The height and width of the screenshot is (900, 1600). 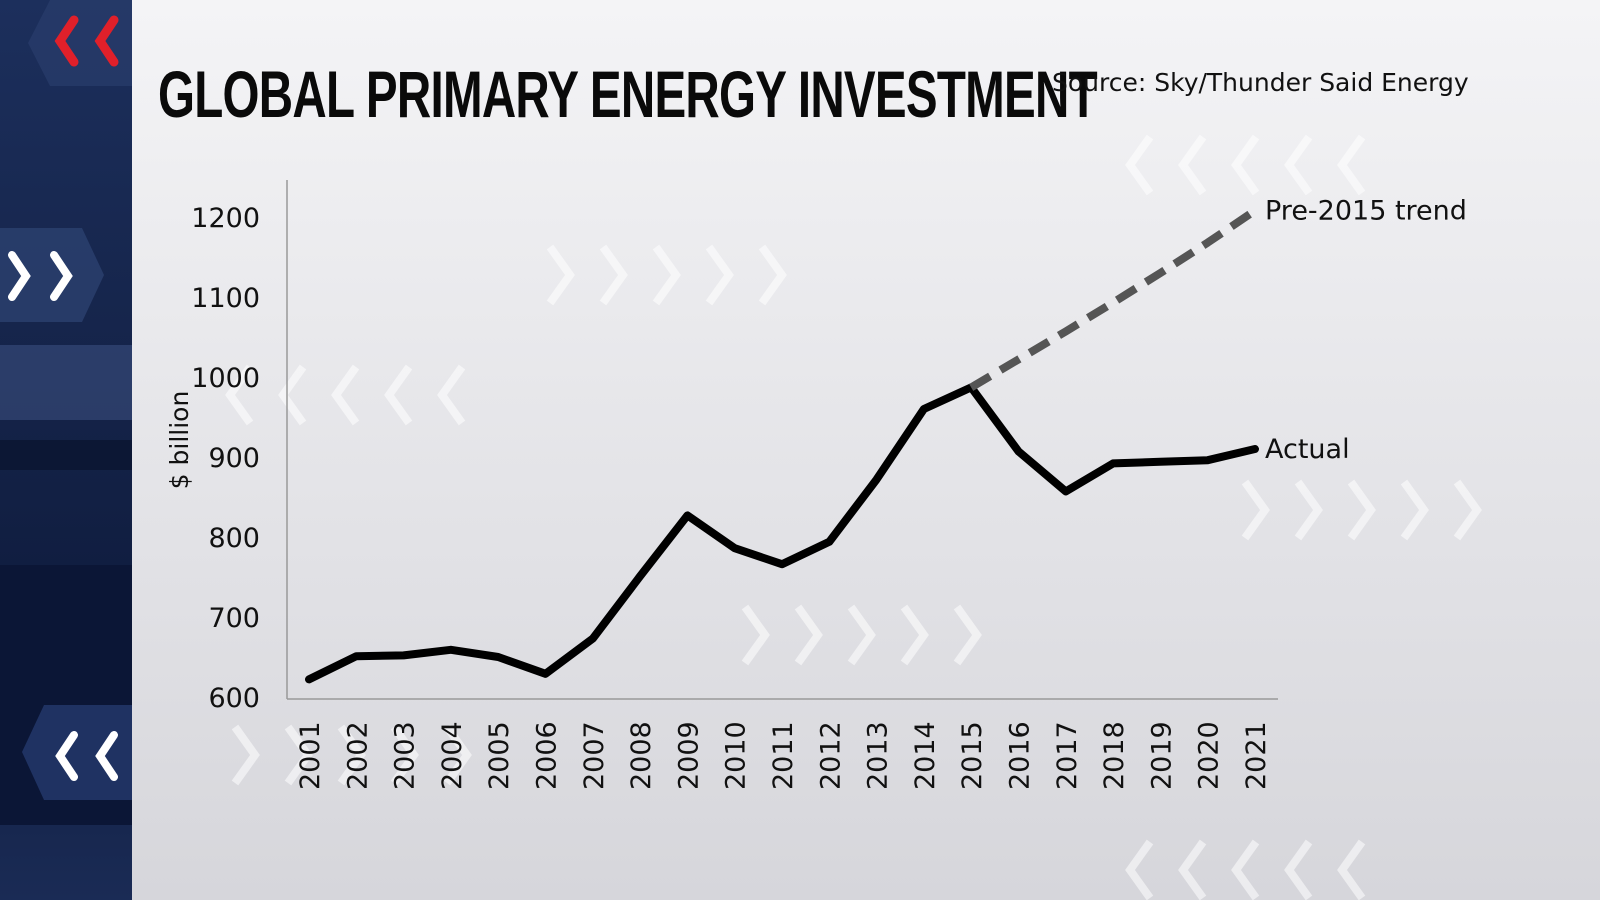 I want to click on y-axis-label: $ billion, so click(x=179, y=440).